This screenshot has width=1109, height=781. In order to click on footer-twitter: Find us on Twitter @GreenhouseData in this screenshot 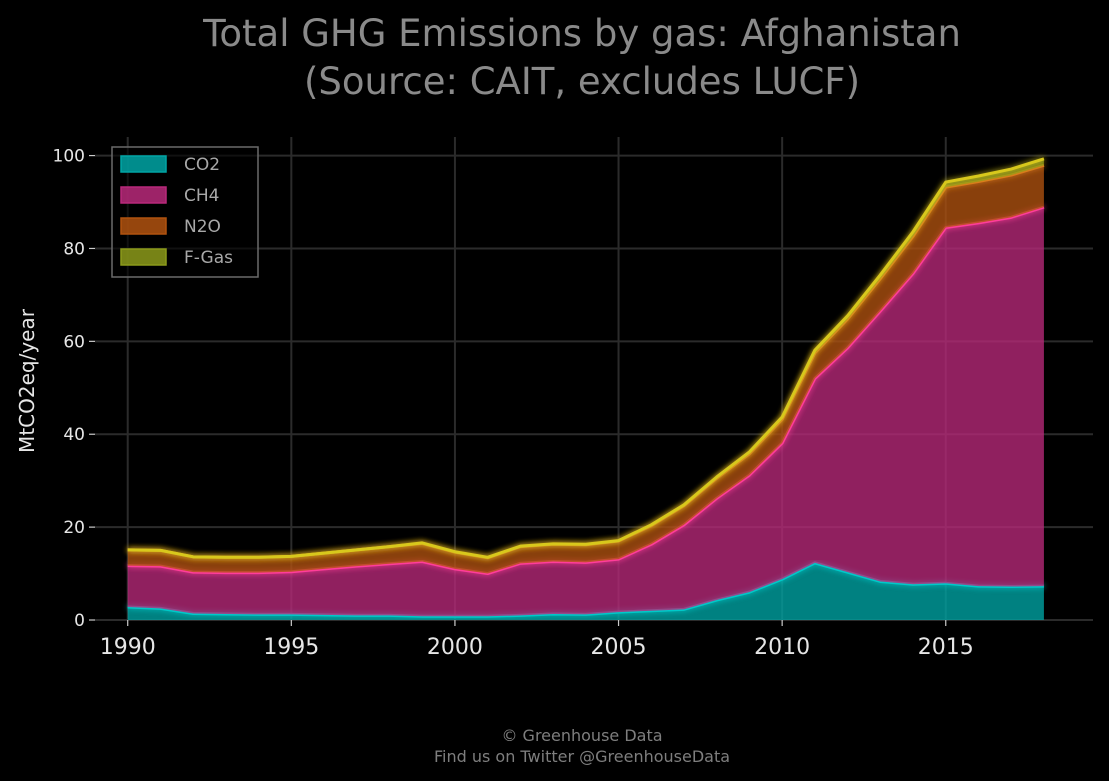, I will do `click(582, 756)`.